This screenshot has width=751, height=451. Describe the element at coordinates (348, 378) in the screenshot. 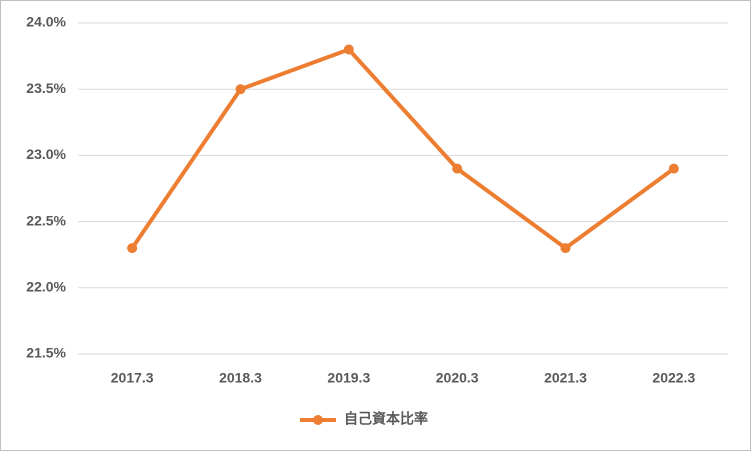

I see `x-tick-label: 2019.3` at that location.